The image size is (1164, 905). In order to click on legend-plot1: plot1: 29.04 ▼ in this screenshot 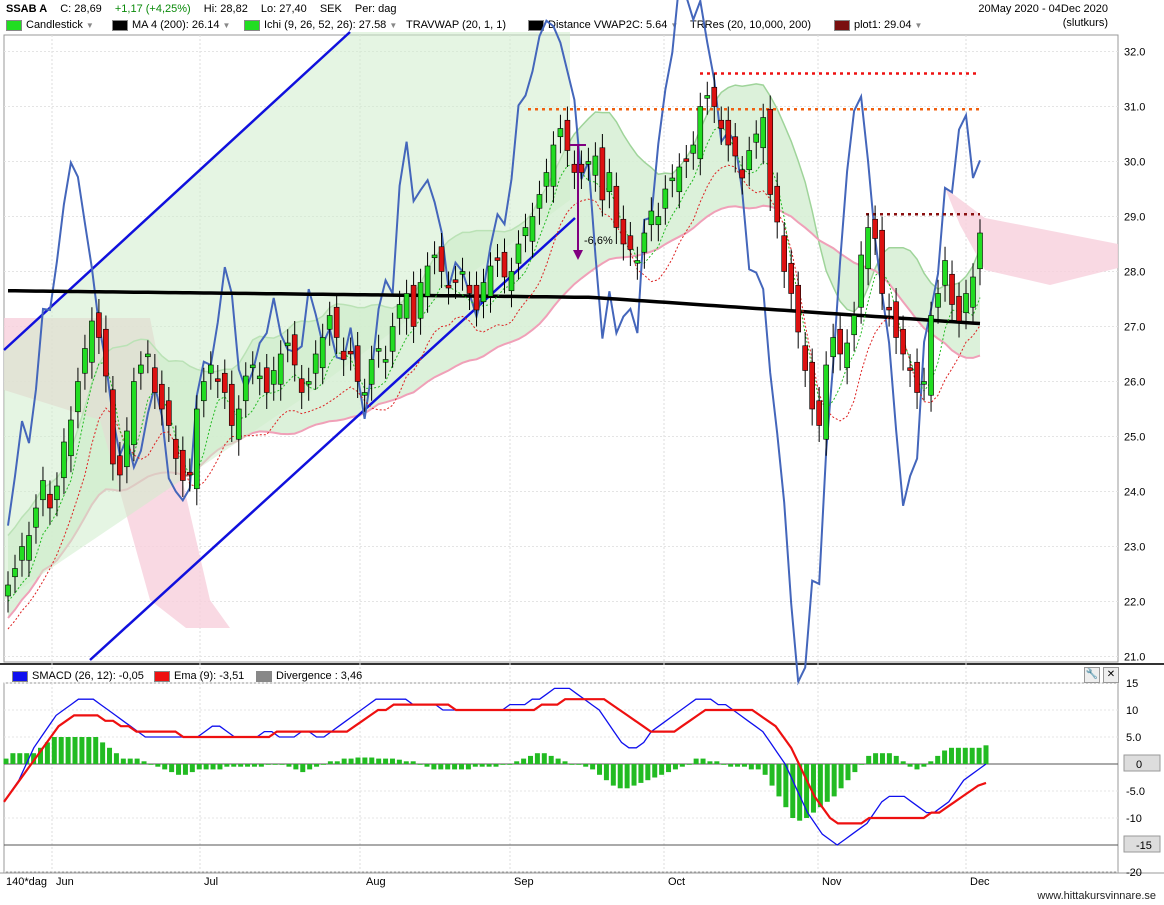, I will do `click(878, 25)`.